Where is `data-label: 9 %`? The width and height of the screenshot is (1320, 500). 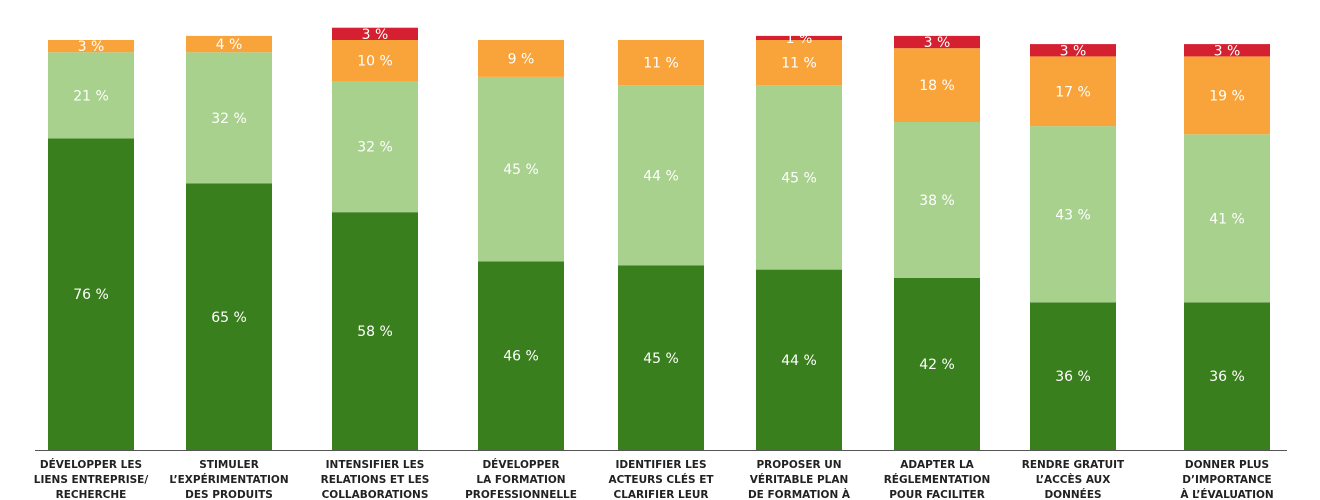
data-label: 9 % is located at coordinates (521, 59).